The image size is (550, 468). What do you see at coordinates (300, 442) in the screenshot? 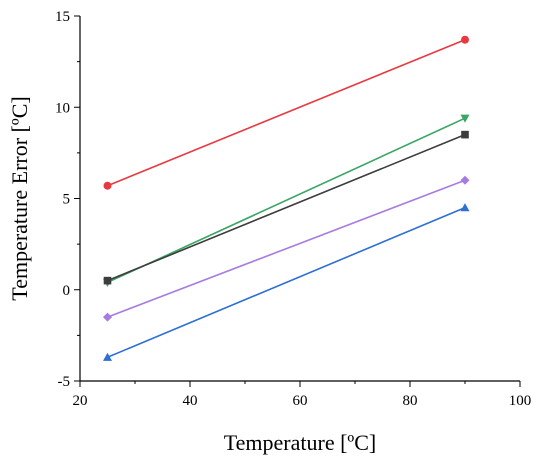
I see `x-axis-title: Temperature [ºC]` at bounding box center [300, 442].